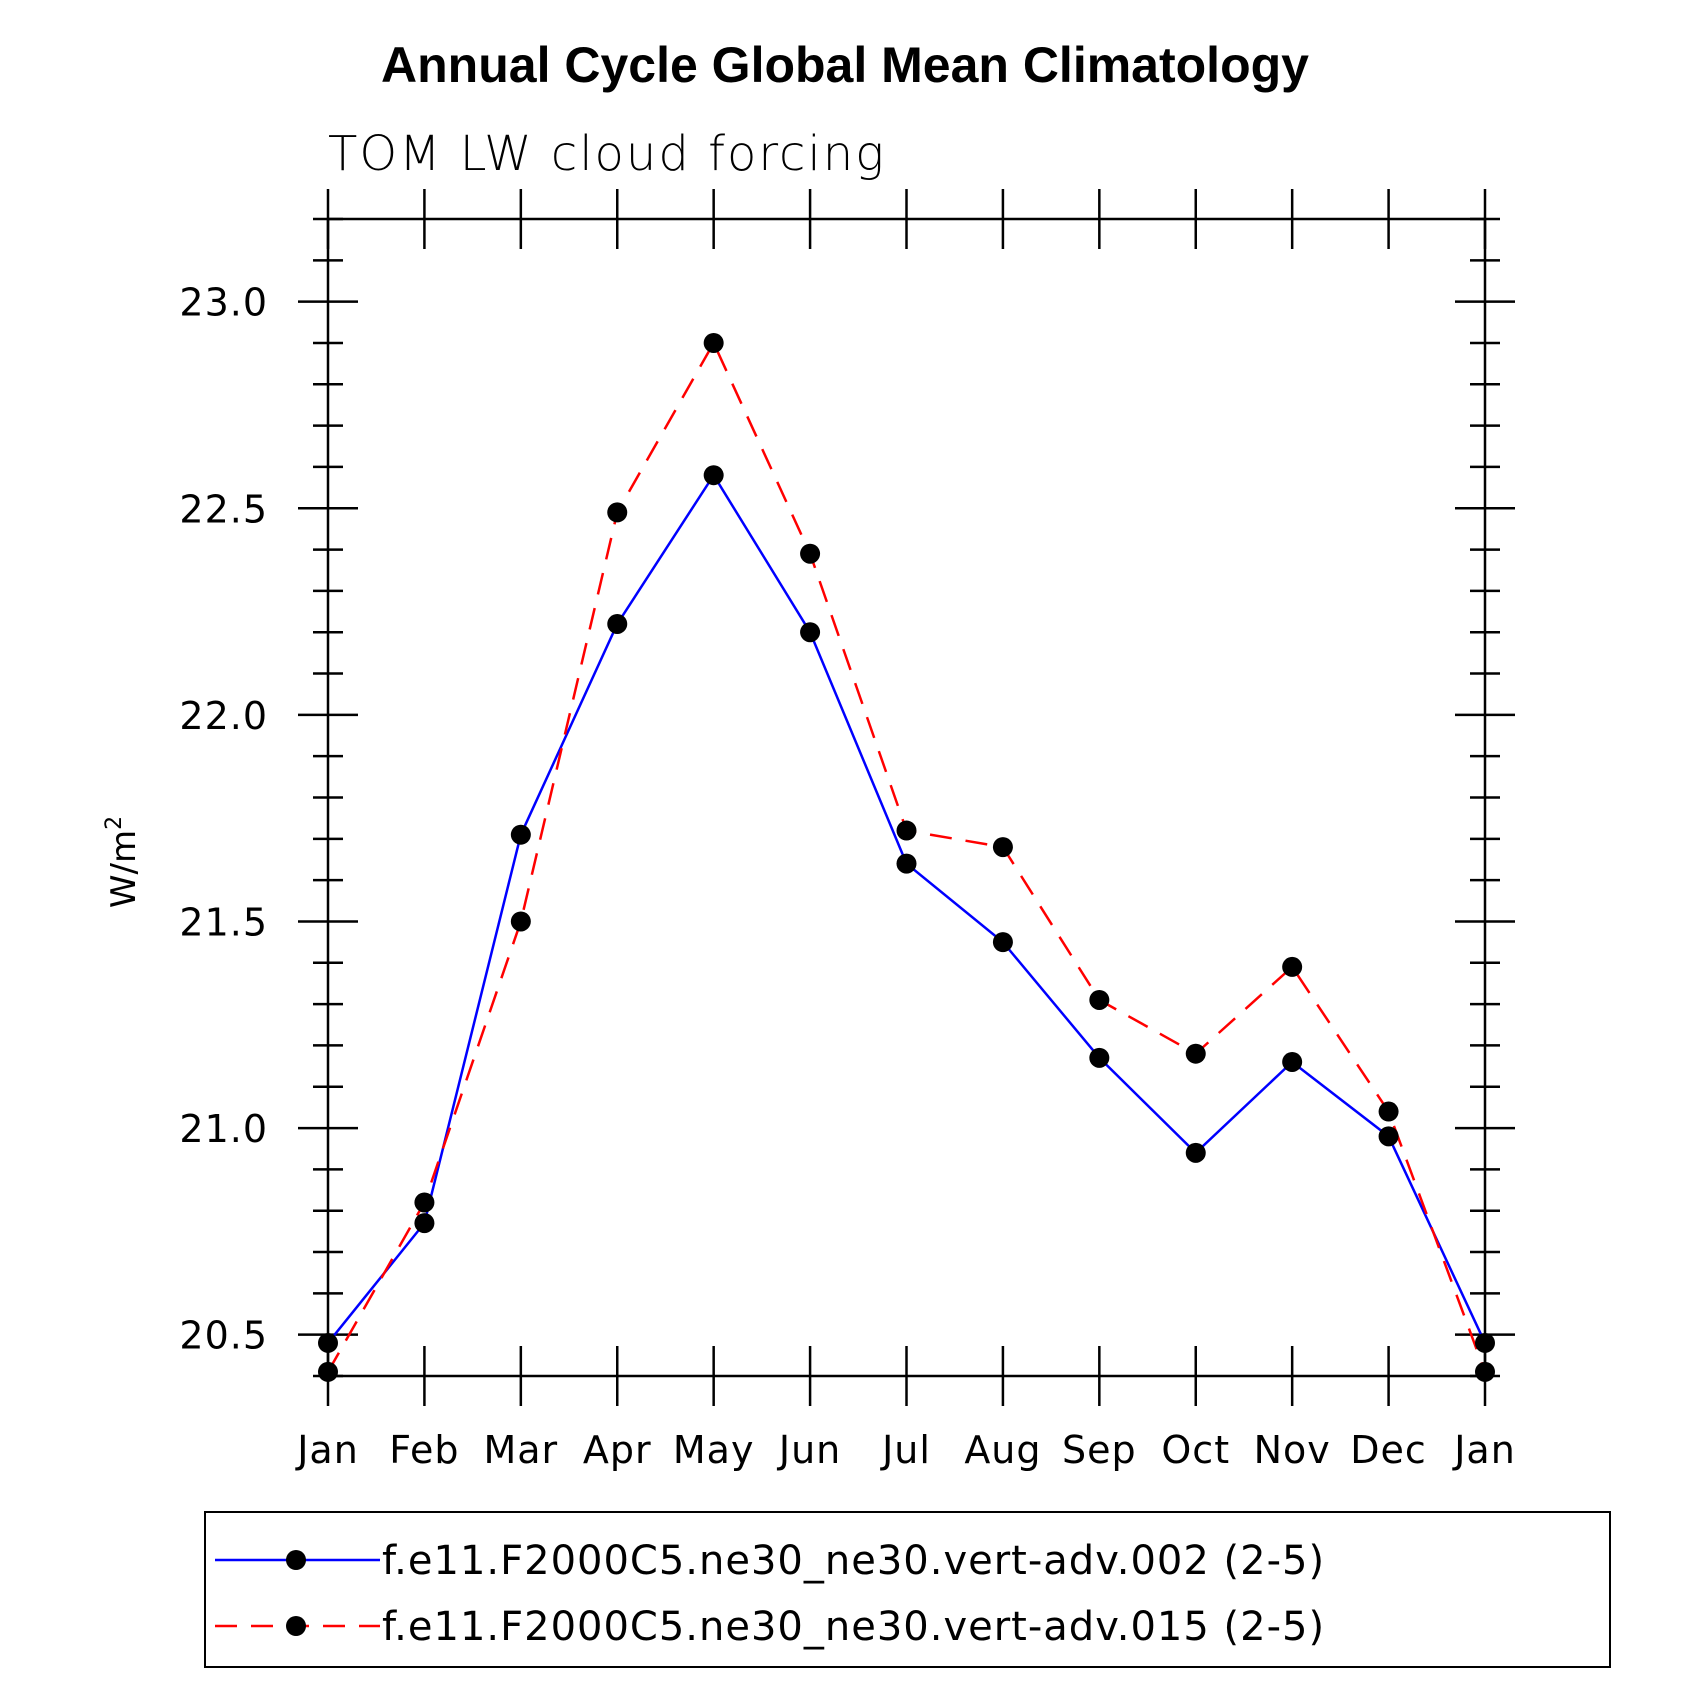  What do you see at coordinates (223, 716) in the screenshot?
I see `y-tick-label: 22.0` at bounding box center [223, 716].